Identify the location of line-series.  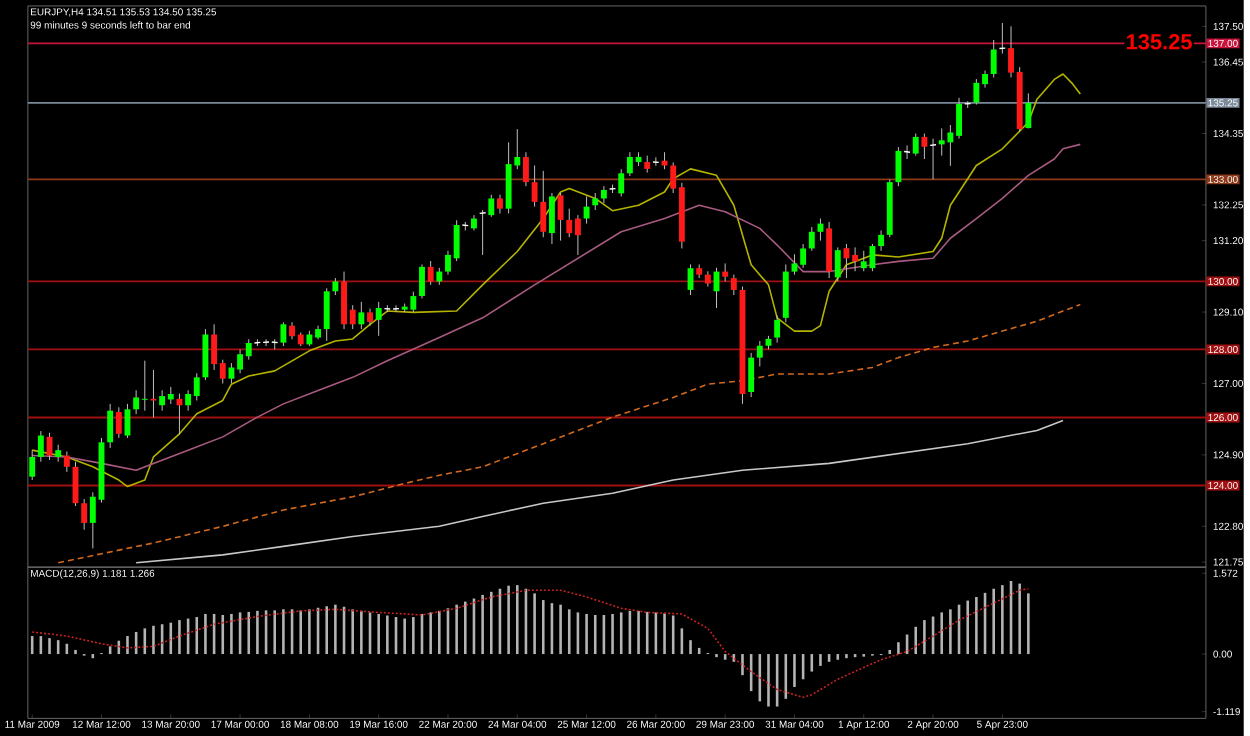
(530, 642).